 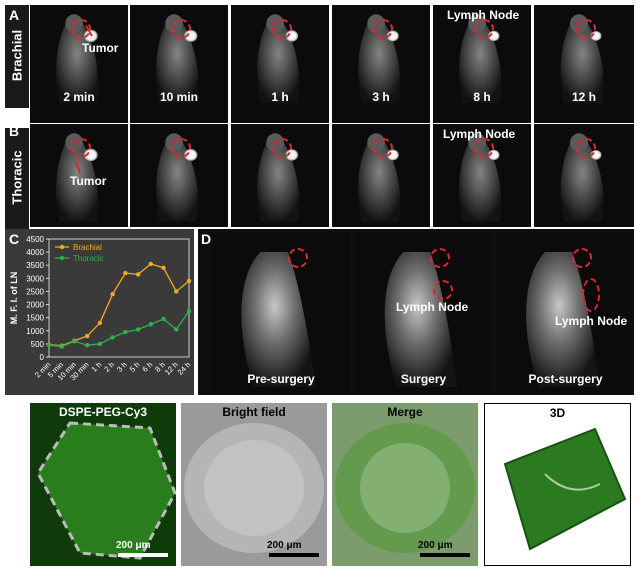 What do you see at coordinates (103, 484) in the screenshot?
I see `micrograph-1: DSPE-PEG-Cy3 200 μm` at bounding box center [103, 484].